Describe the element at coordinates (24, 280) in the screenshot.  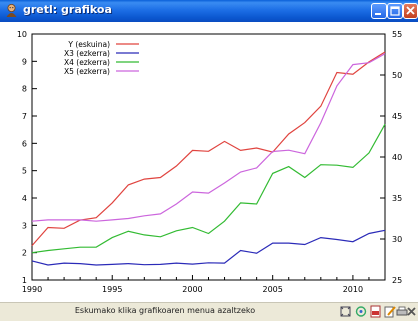
I see `left-tick-label: 1` at that location.